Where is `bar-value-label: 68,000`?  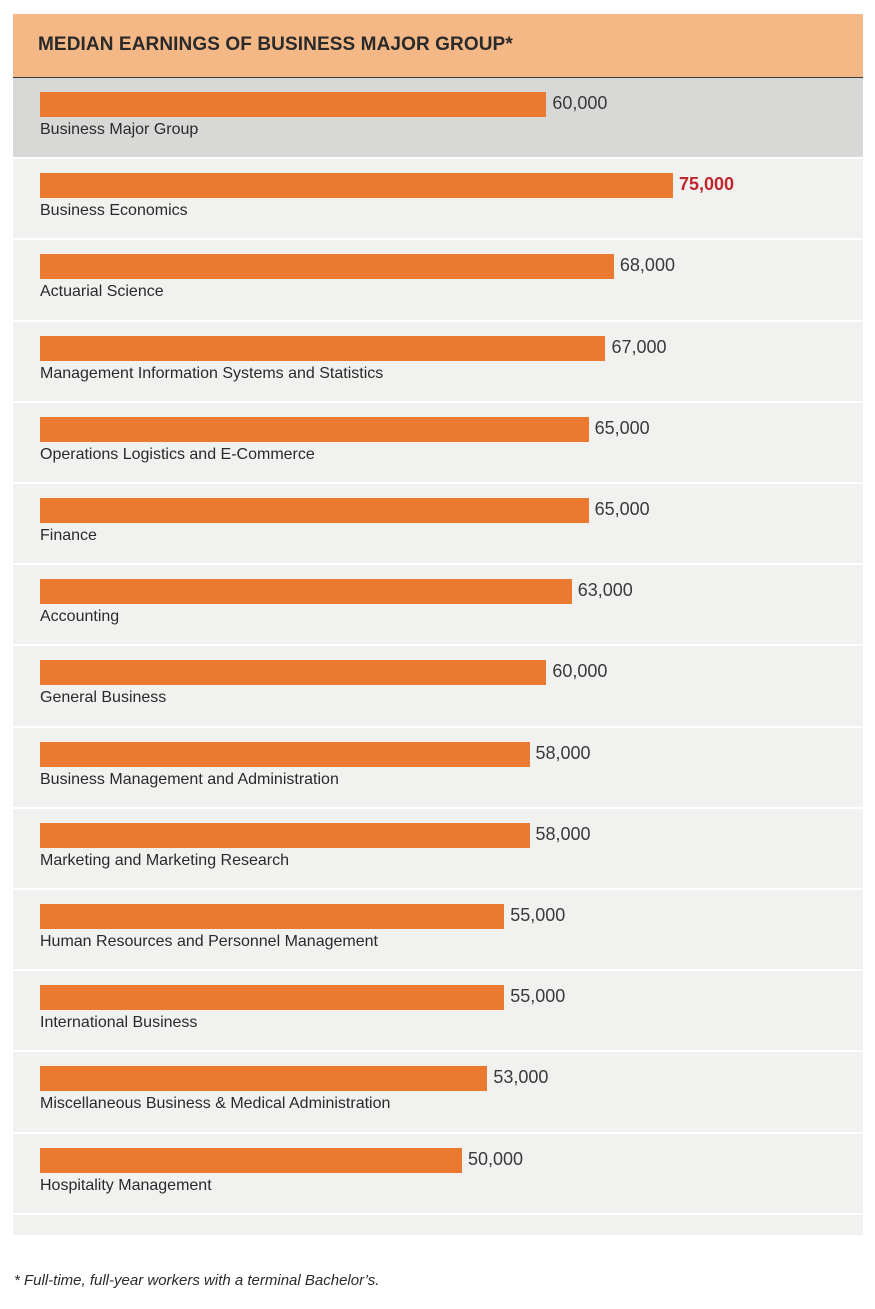
bar-value-label: 68,000 is located at coordinates (647, 265).